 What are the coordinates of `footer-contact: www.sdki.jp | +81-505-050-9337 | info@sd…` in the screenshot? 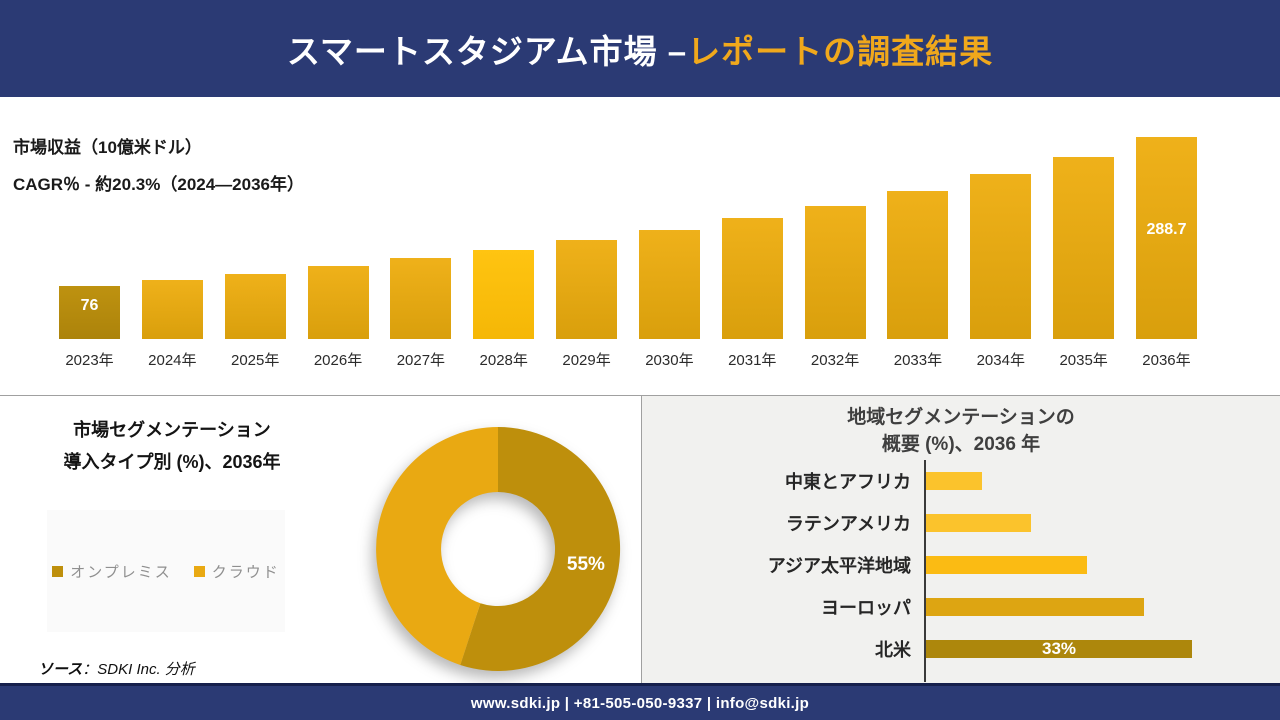 It's located at (640, 703).